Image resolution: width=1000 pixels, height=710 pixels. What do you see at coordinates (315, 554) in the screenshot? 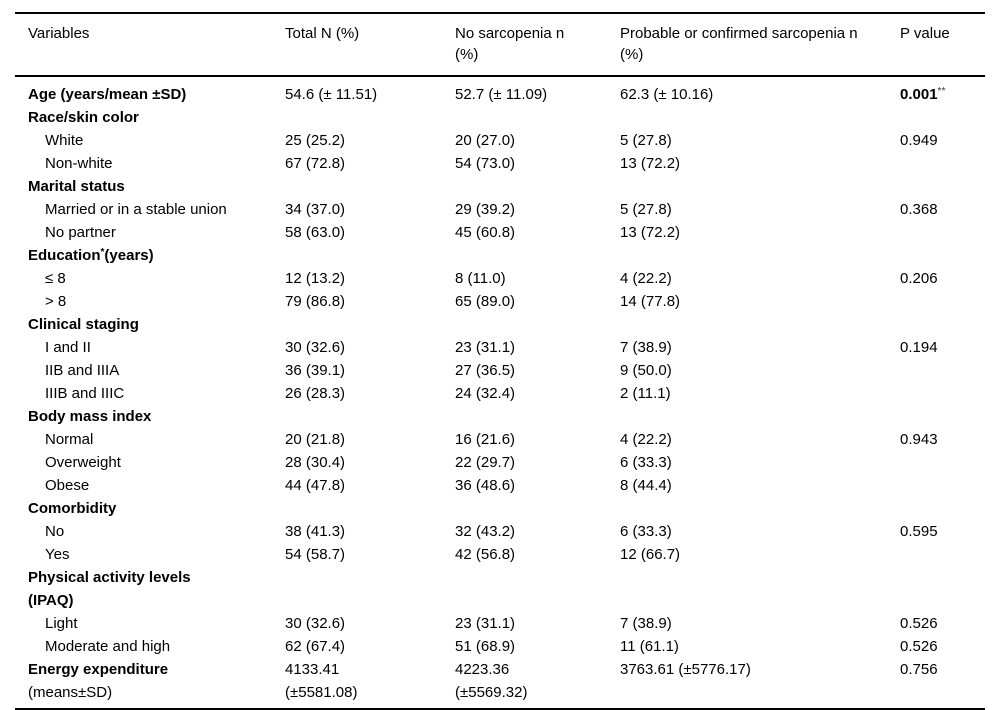
I see `value-cell: 54 (58.7)` at bounding box center [315, 554].